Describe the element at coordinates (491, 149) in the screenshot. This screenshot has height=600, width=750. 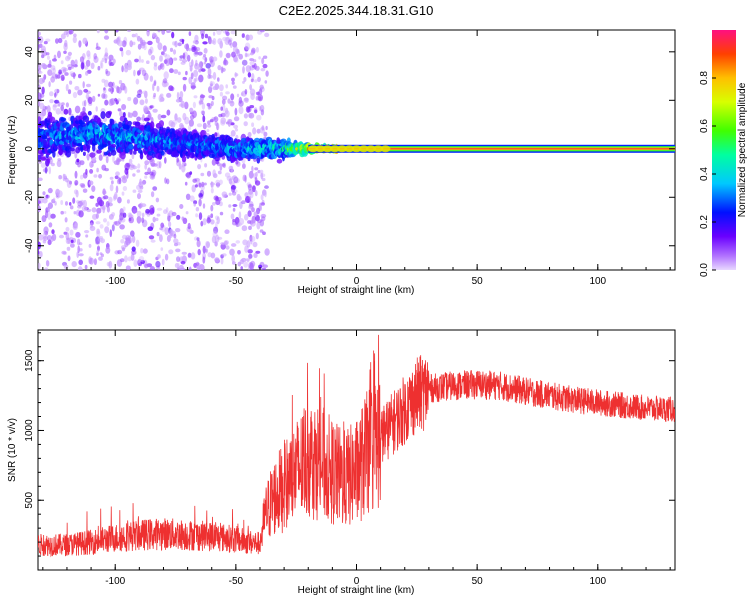
I see `carrier-peak` at that location.